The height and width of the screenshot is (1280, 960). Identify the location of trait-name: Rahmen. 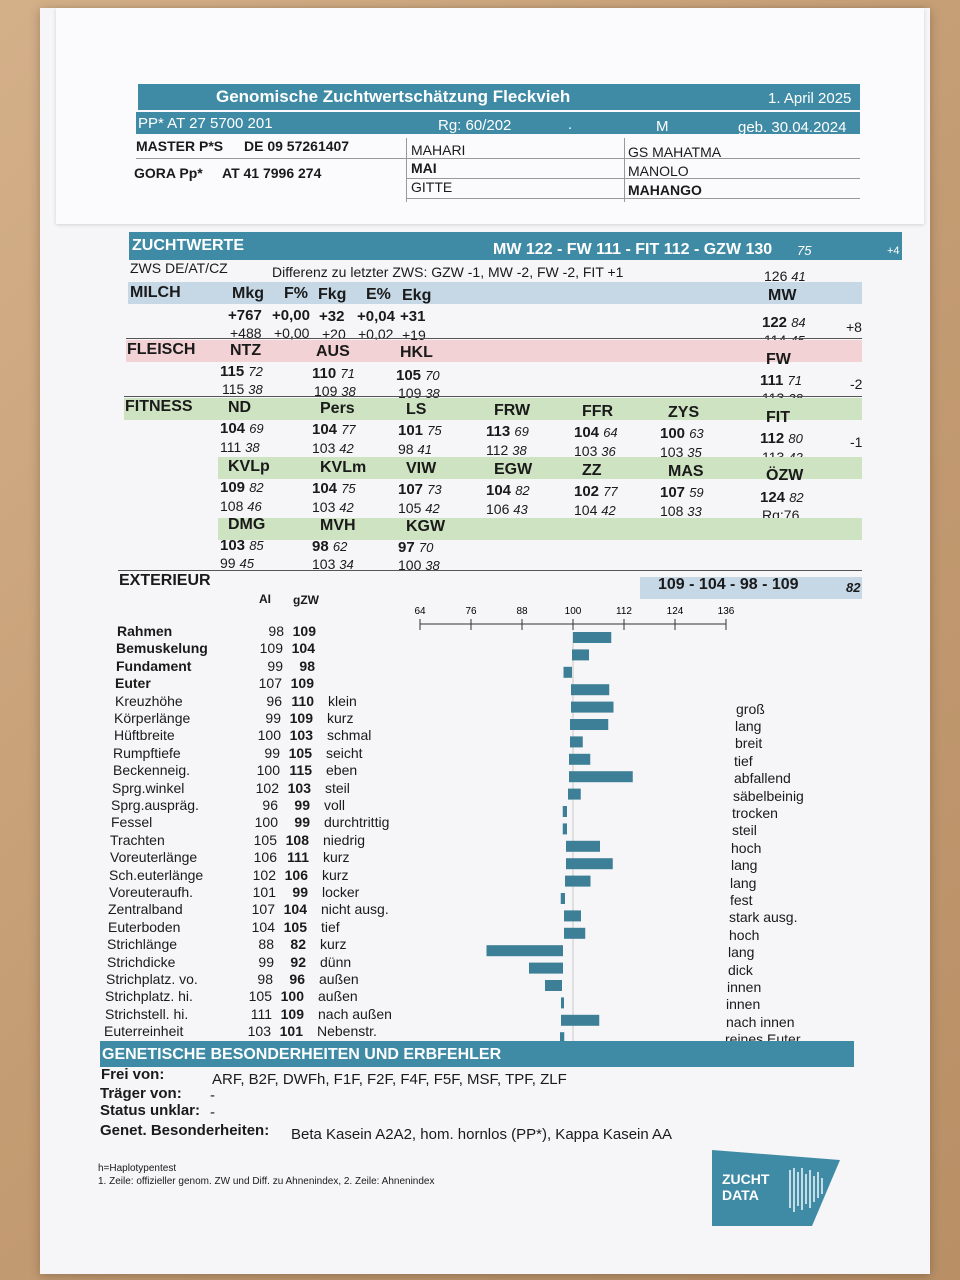
(145, 631).